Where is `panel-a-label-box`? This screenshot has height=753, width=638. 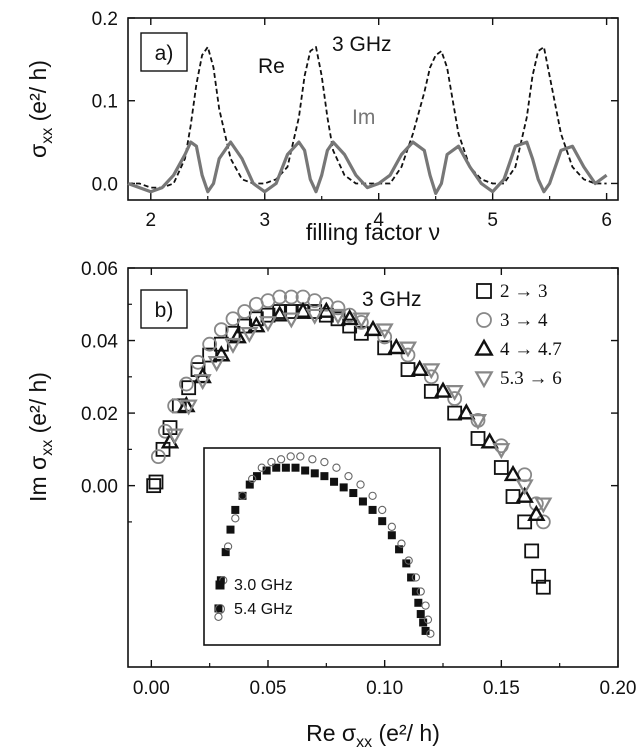
panel-a-label-box is located at coordinates (164, 52).